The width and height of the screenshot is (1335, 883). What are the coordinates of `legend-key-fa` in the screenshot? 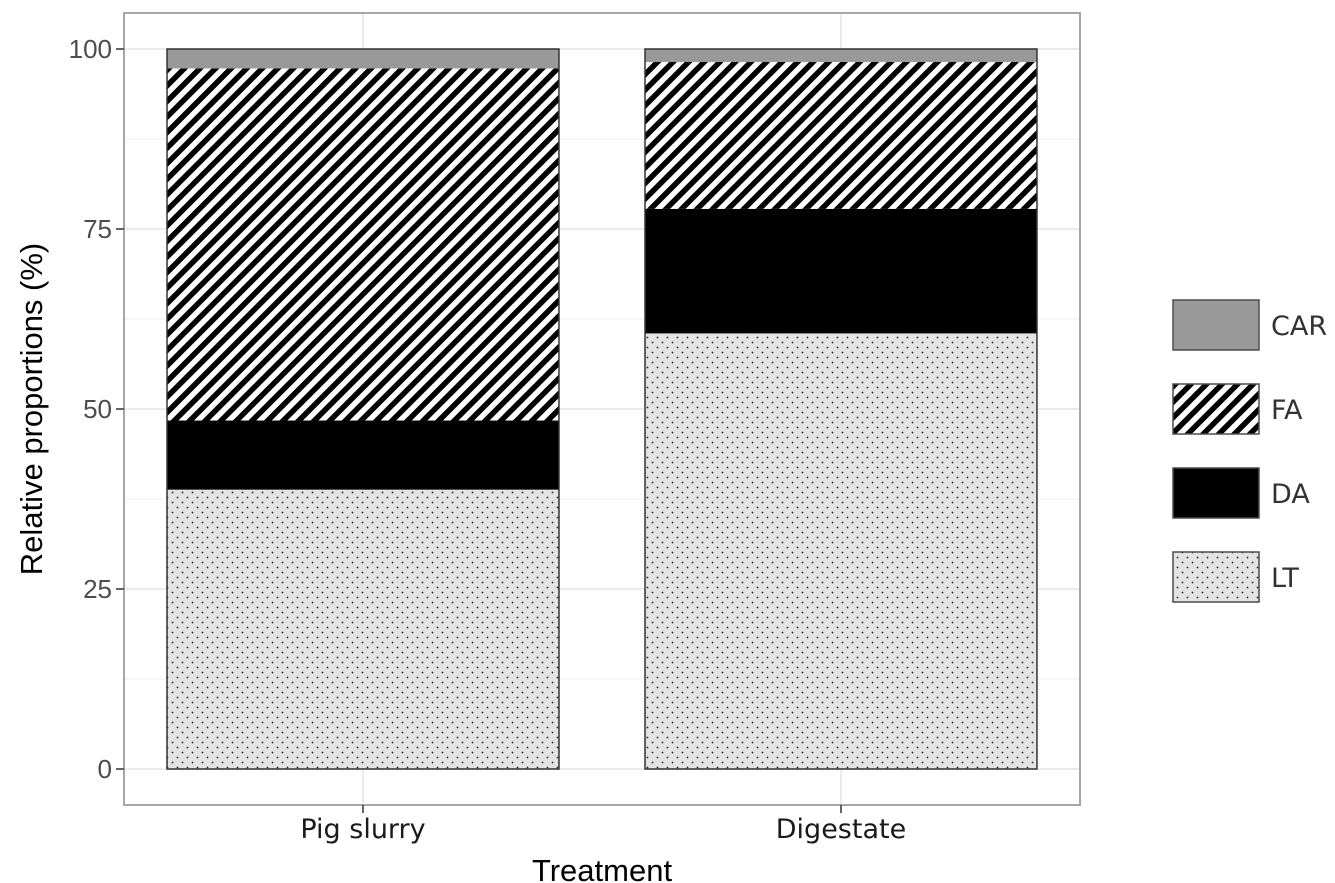 It's located at (1216, 409).